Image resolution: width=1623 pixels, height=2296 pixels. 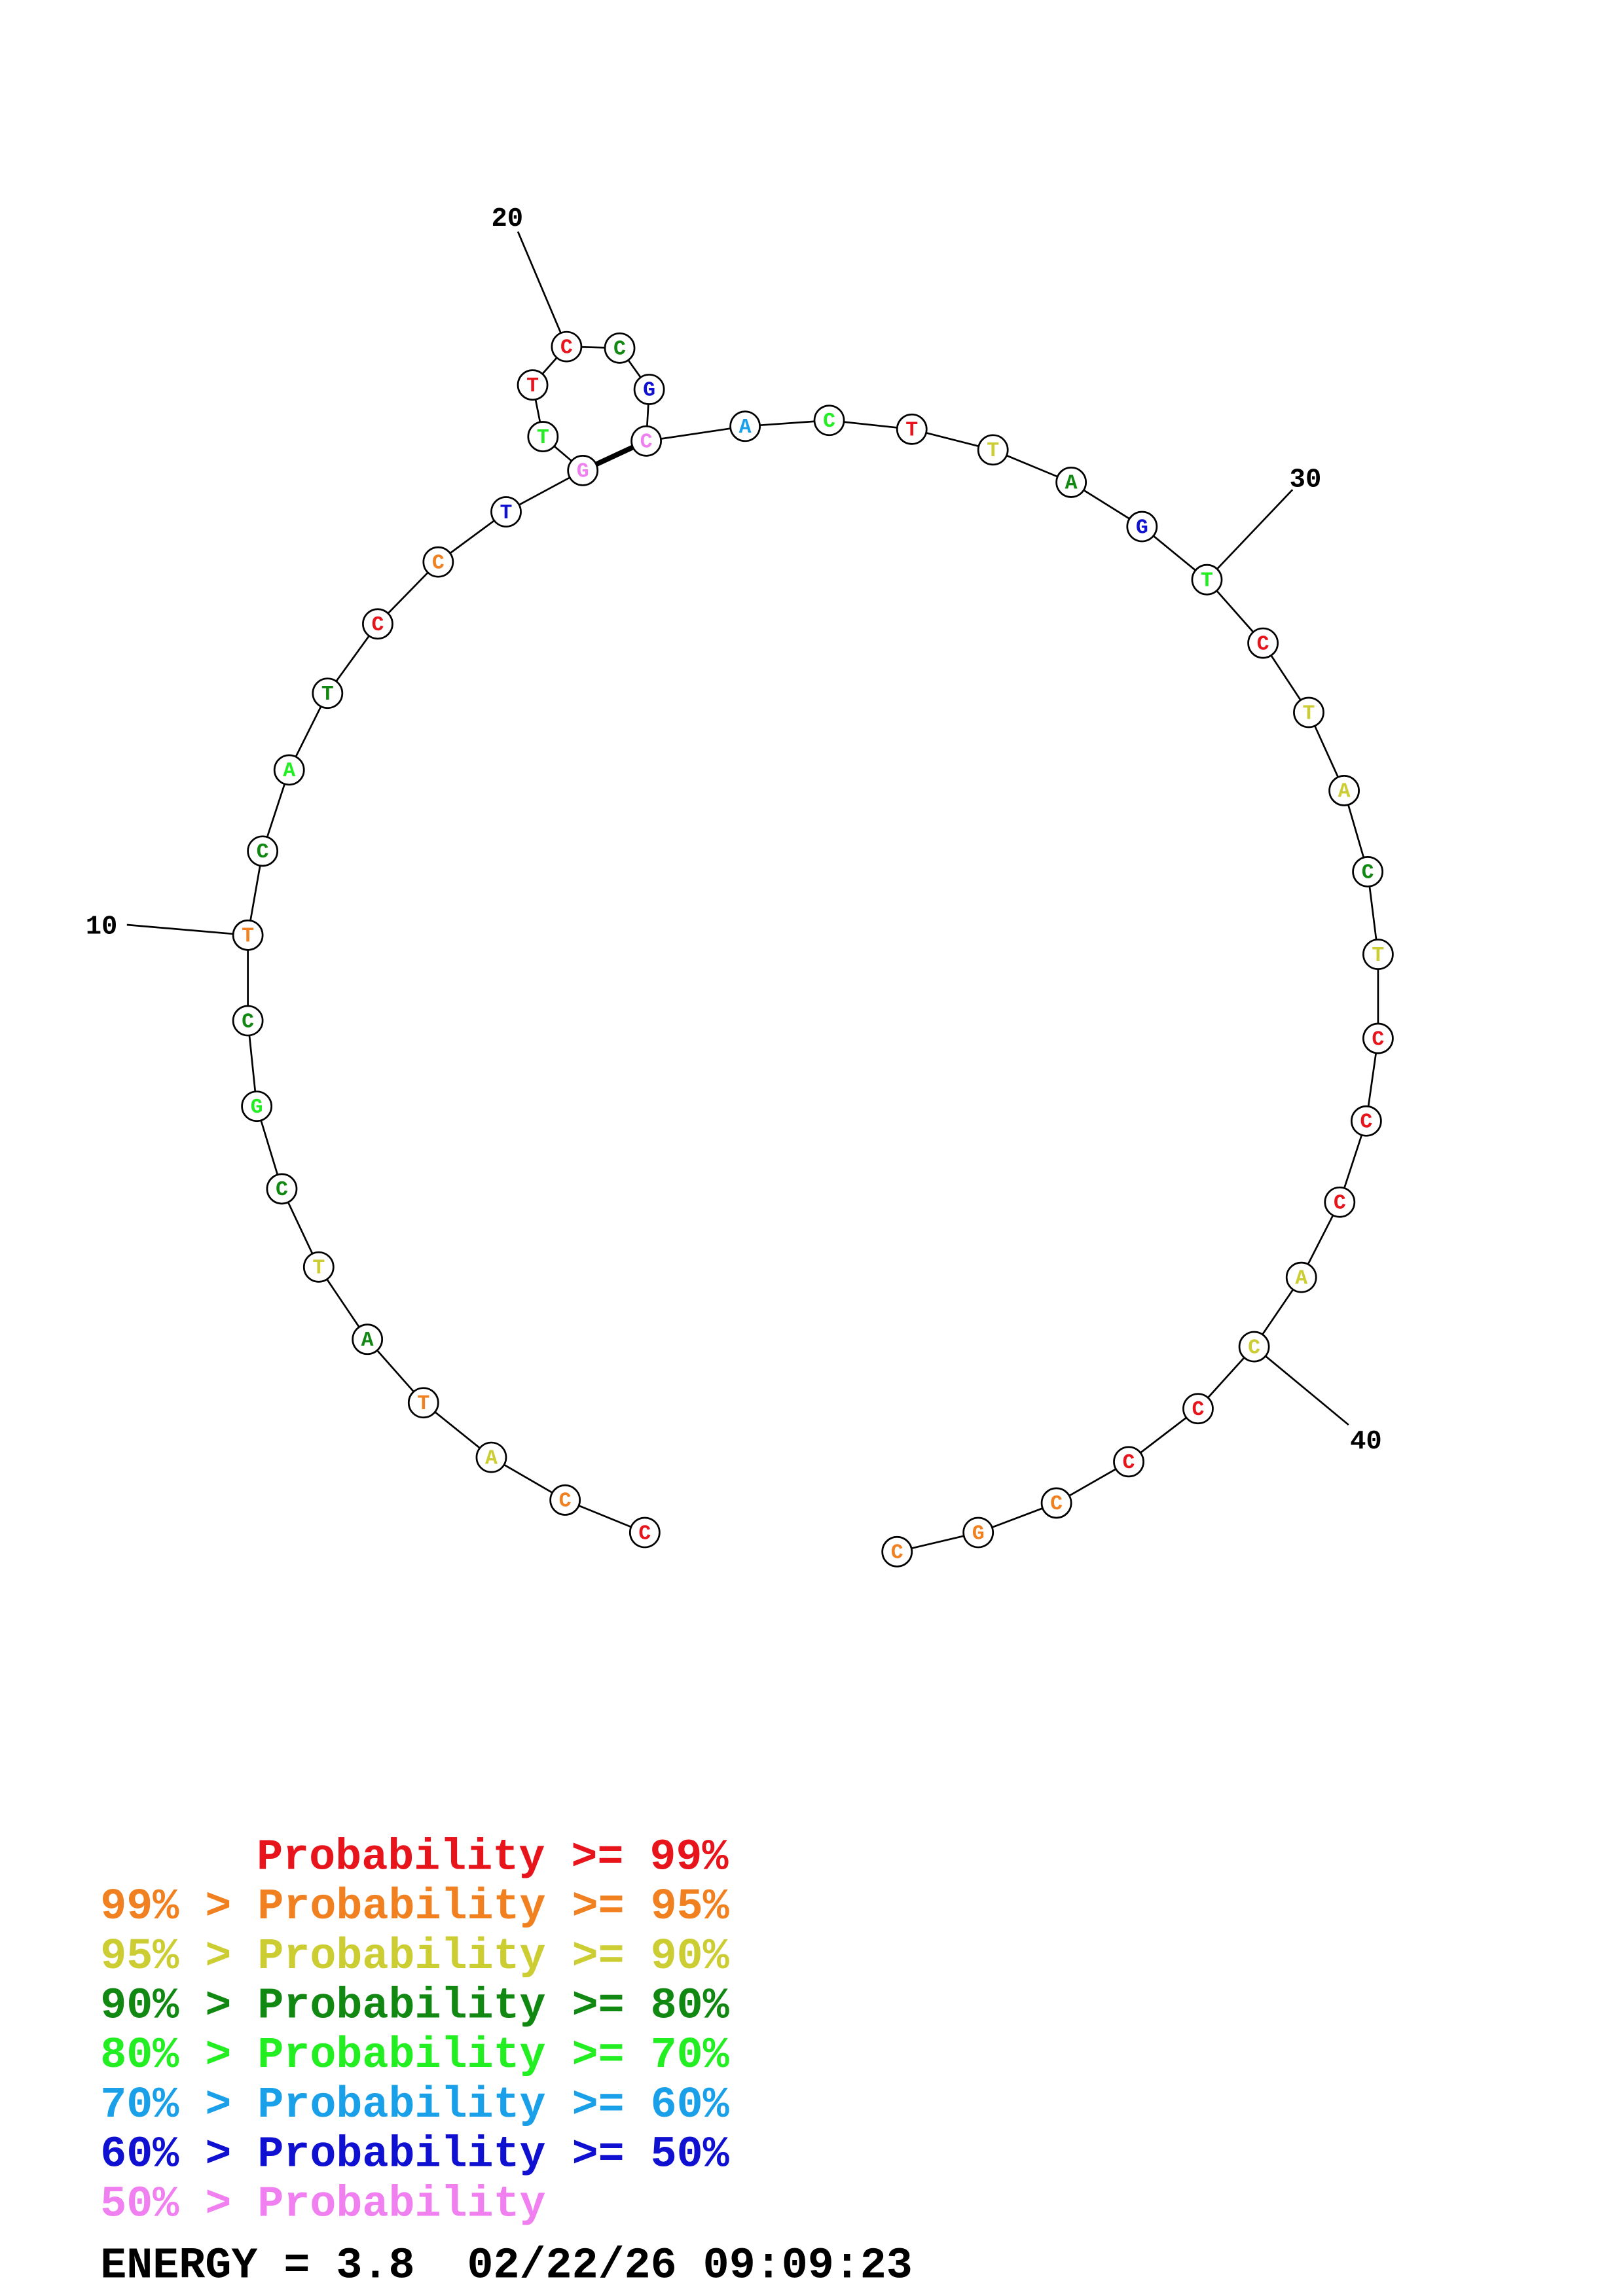 I want to click on number-label: 30, so click(x=1306, y=480).